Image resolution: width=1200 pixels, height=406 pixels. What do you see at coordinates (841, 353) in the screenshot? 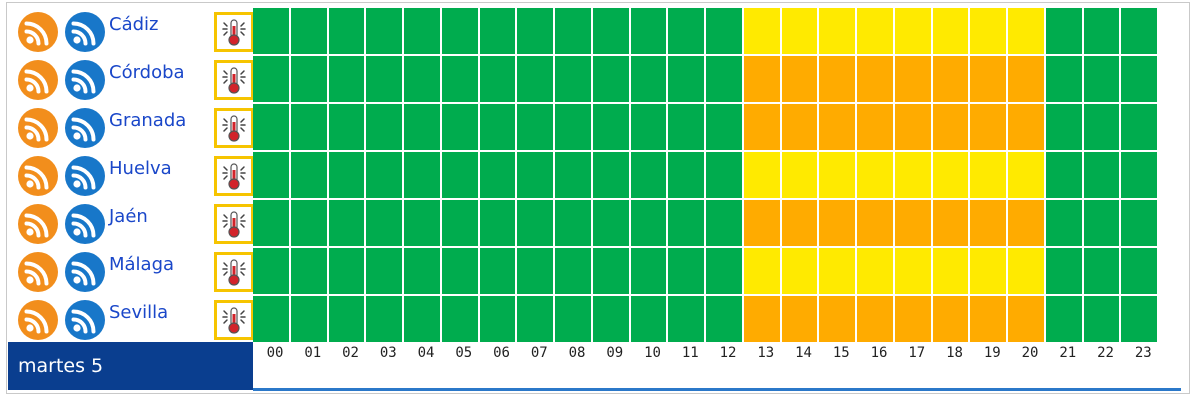
I see `hour-label: 15` at bounding box center [841, 353].